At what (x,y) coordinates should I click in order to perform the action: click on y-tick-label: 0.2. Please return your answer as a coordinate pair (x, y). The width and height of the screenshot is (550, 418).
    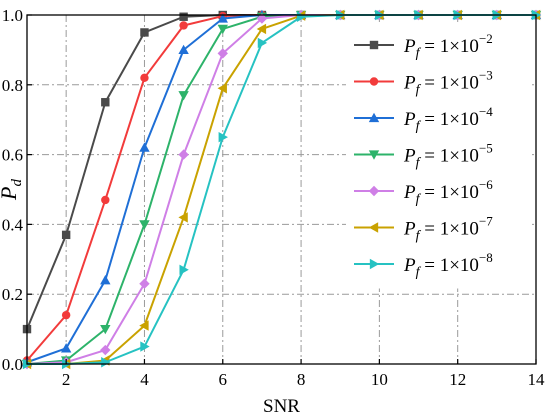
    Looking at the image, I should click on (12, 294).